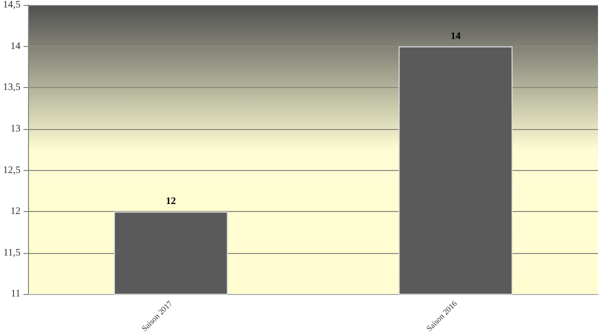 The height and width of the screenshot is (335, 600). What do you see at coordinates (11, 5) in the screenshot?
I see `y-tick-label: 14,5` at bounding box center [11, 5].